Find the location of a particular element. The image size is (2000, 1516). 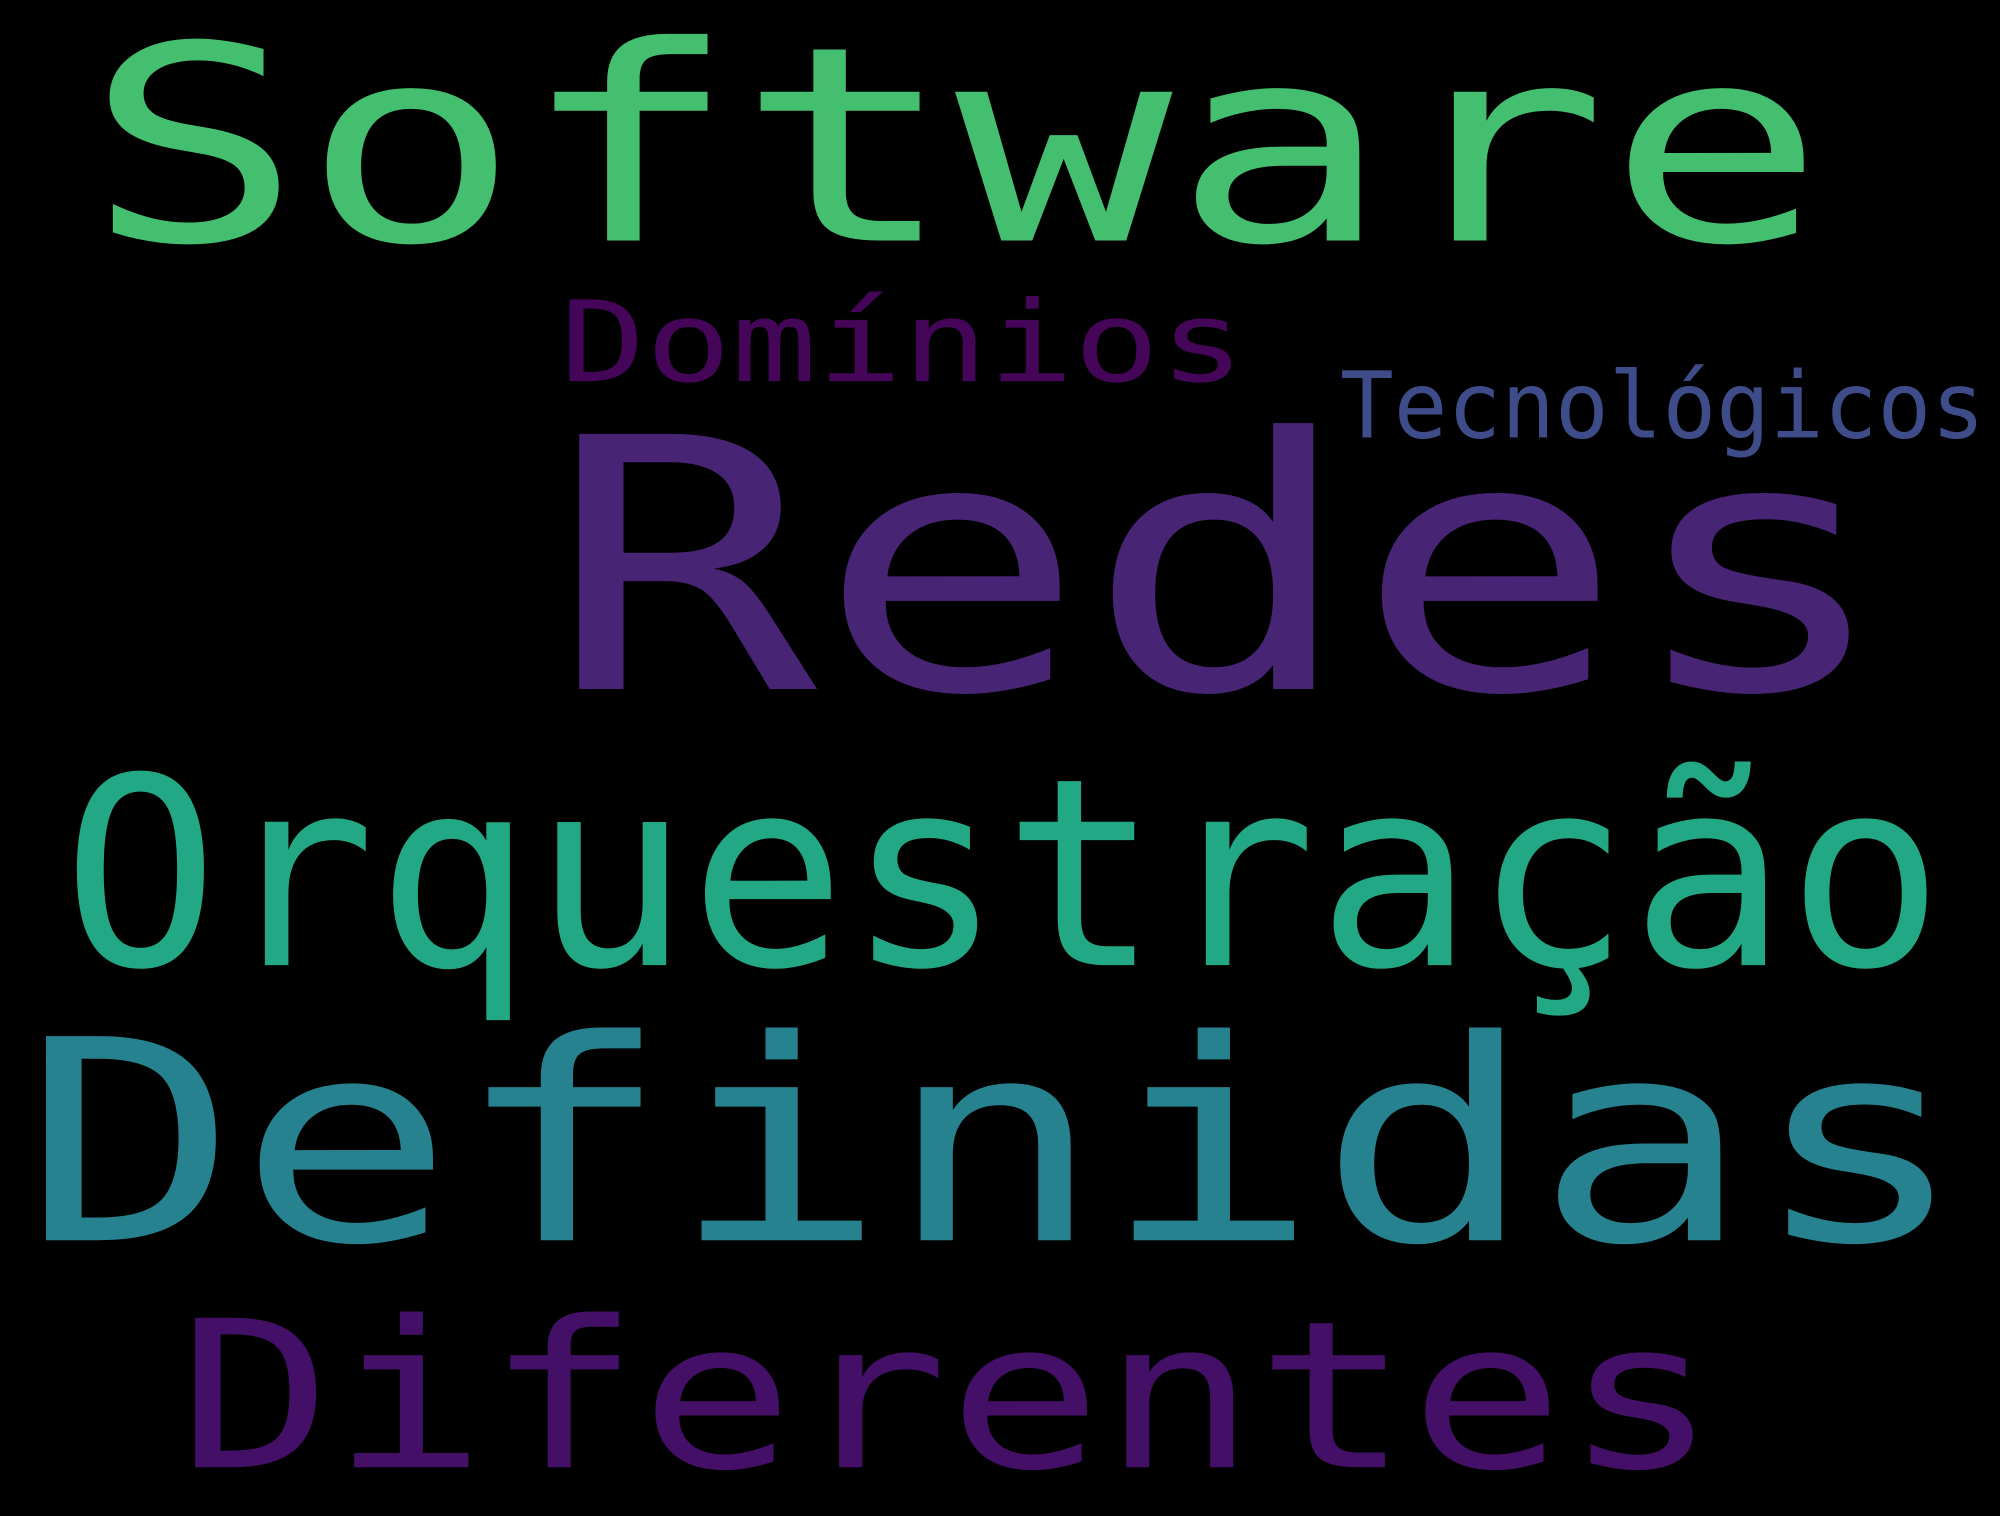

word-dominios: Domínios is located at coordinates (902, 342).